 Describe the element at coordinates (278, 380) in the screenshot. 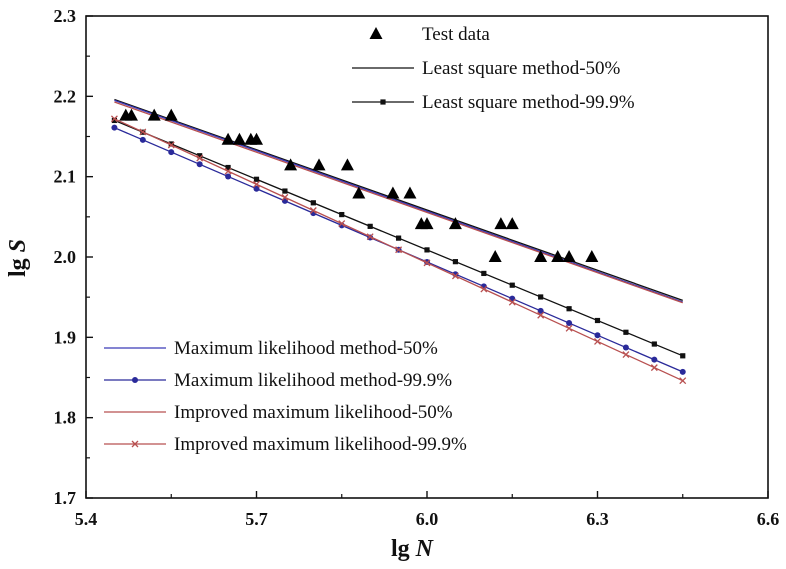

I see `legend-item: Maximum likelihood method-99.9%` at that location.